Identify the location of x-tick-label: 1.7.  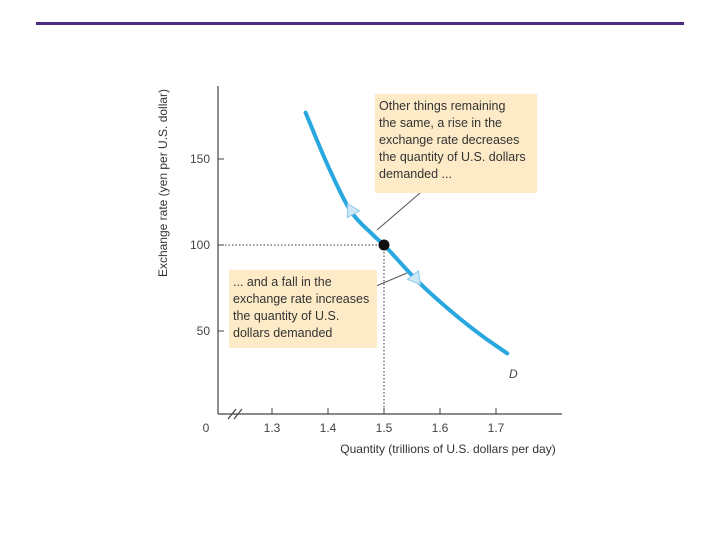
(496, 428).